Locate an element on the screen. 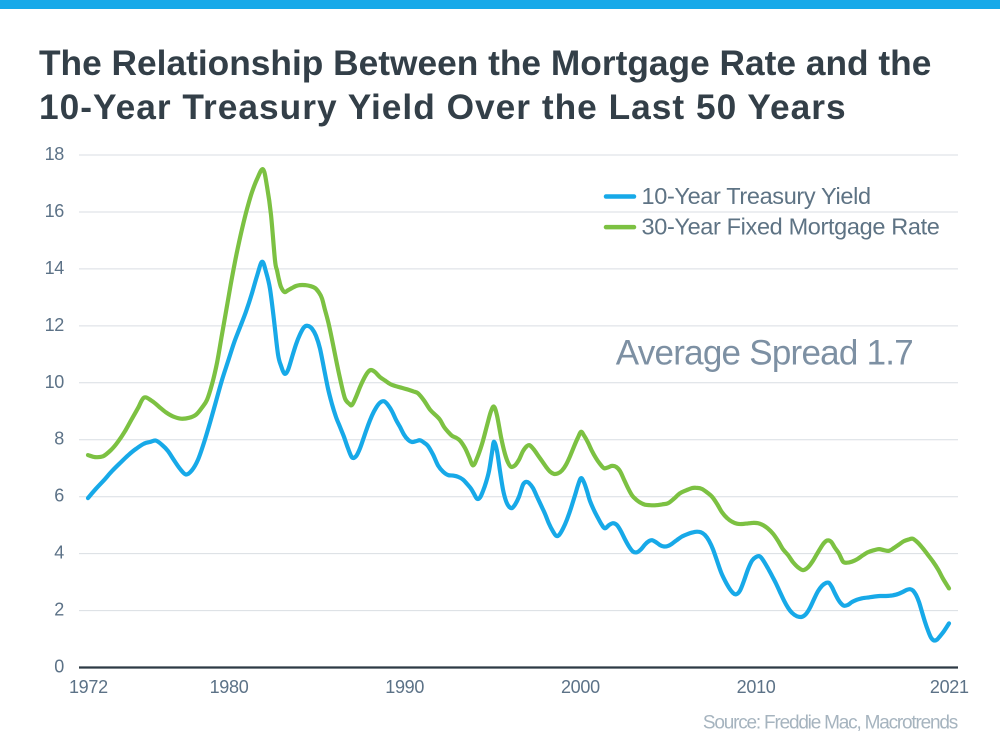 Image resolution: width=1000 pixels, height=750 pixels. svg-text: 18 is located at coordinates (55, 154).